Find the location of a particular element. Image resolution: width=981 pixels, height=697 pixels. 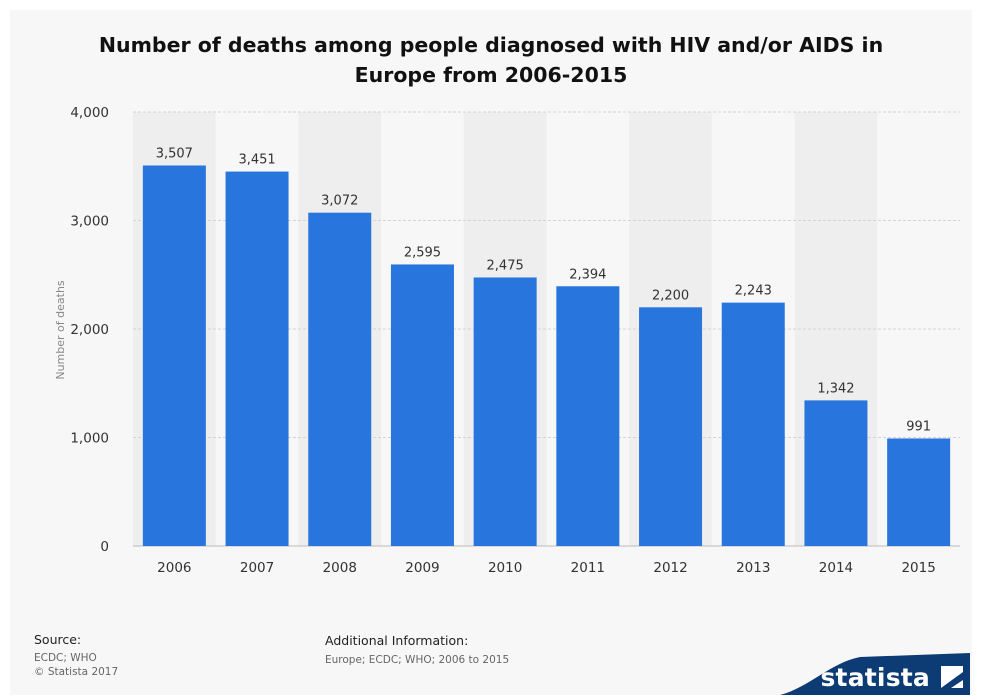

x-tick-label-2011: 2011 is located at coordinates (588, 568).